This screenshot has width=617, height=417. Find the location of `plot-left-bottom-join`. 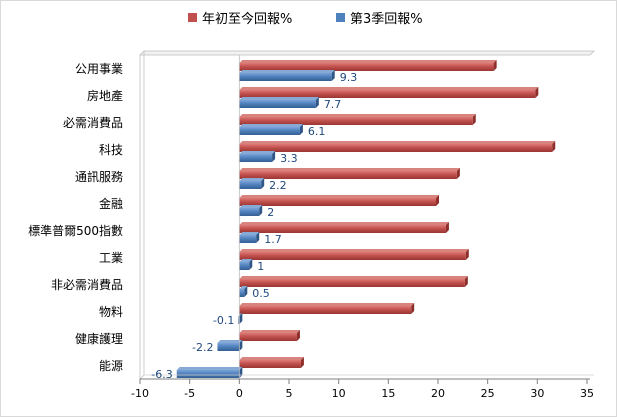

plot-left-bottom-join is located at coordinates (142, 377).